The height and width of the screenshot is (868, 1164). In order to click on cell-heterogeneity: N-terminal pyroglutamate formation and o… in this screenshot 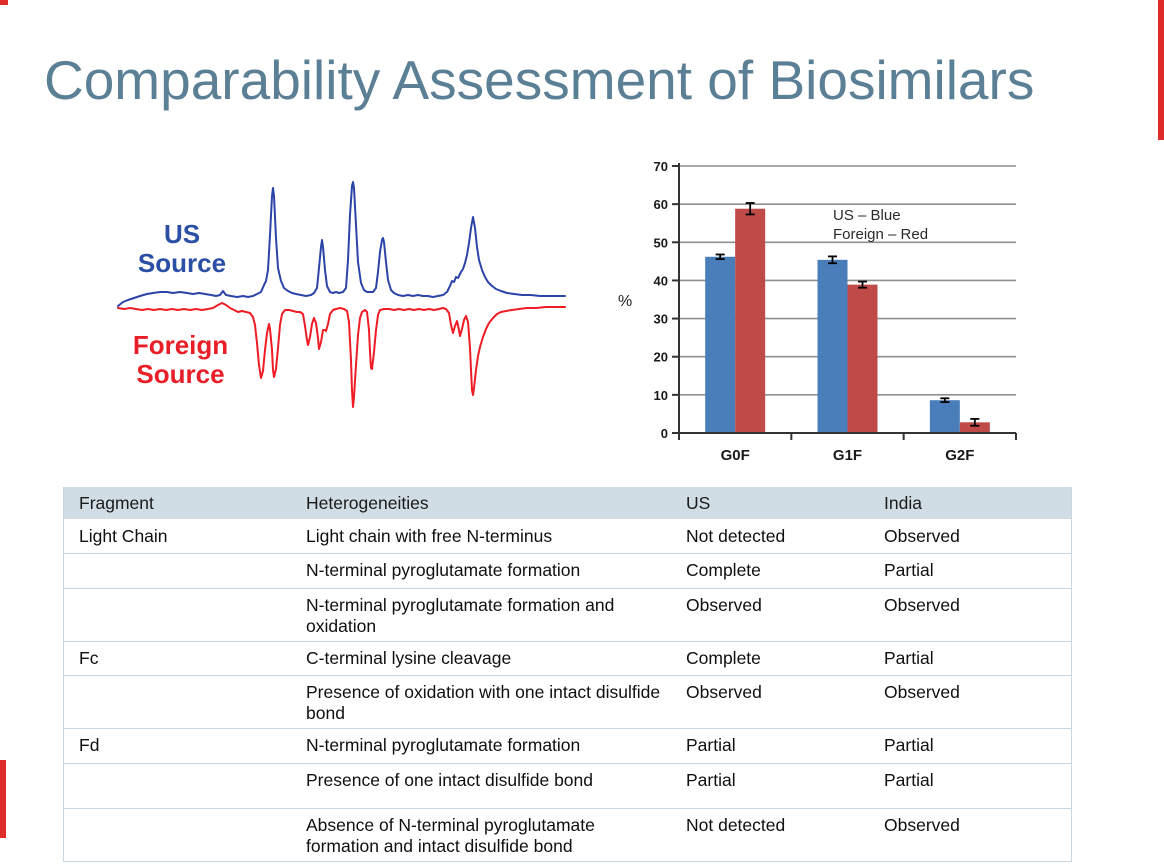, I will do `click(460, 615)`.